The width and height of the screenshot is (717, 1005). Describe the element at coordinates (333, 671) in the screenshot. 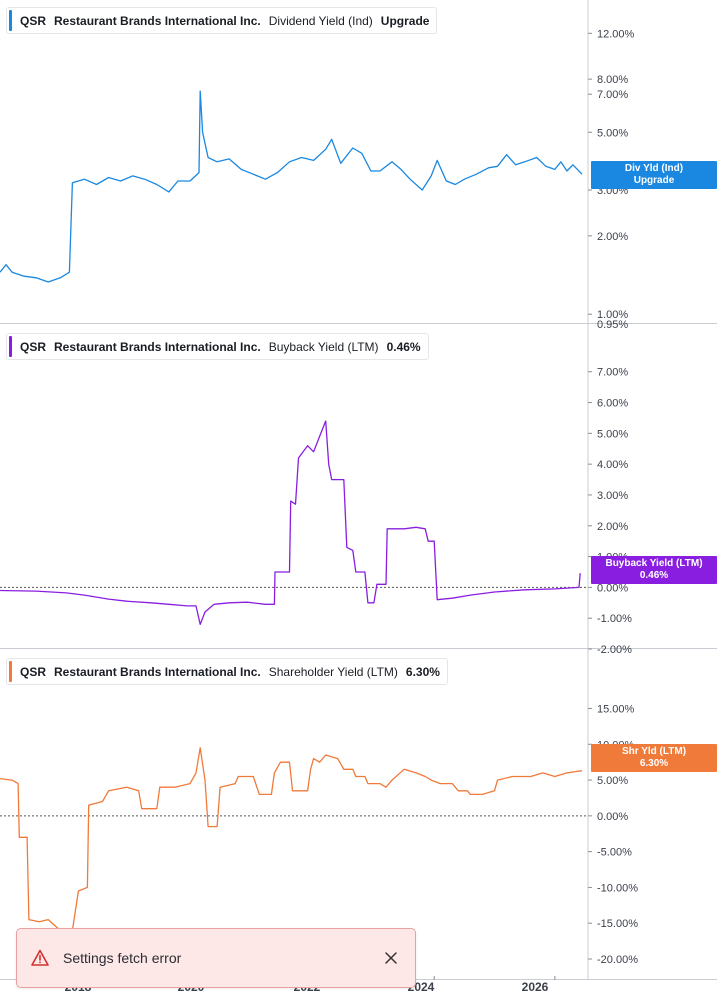

I see `legend-metric: Shareholder Yield (LTM)` at that location.